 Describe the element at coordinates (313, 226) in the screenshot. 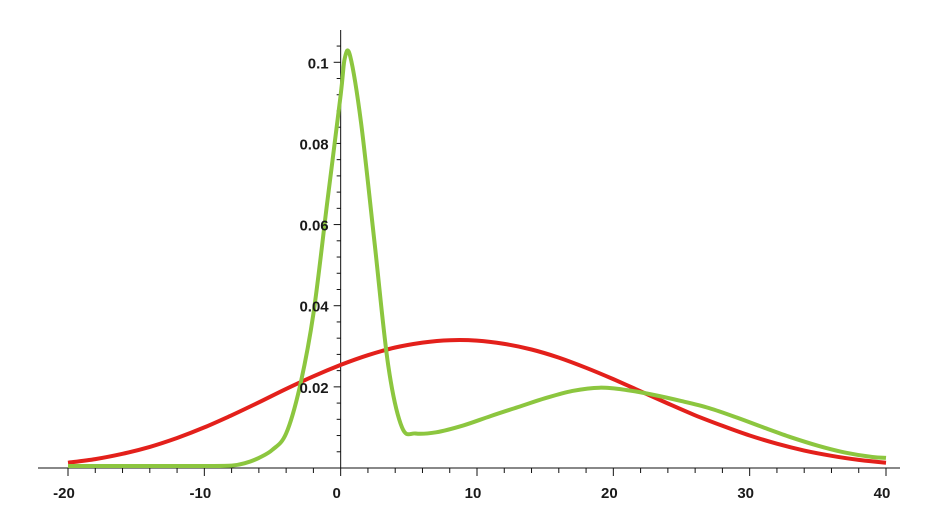

I see `y-tick-label: 0.06` at that location.